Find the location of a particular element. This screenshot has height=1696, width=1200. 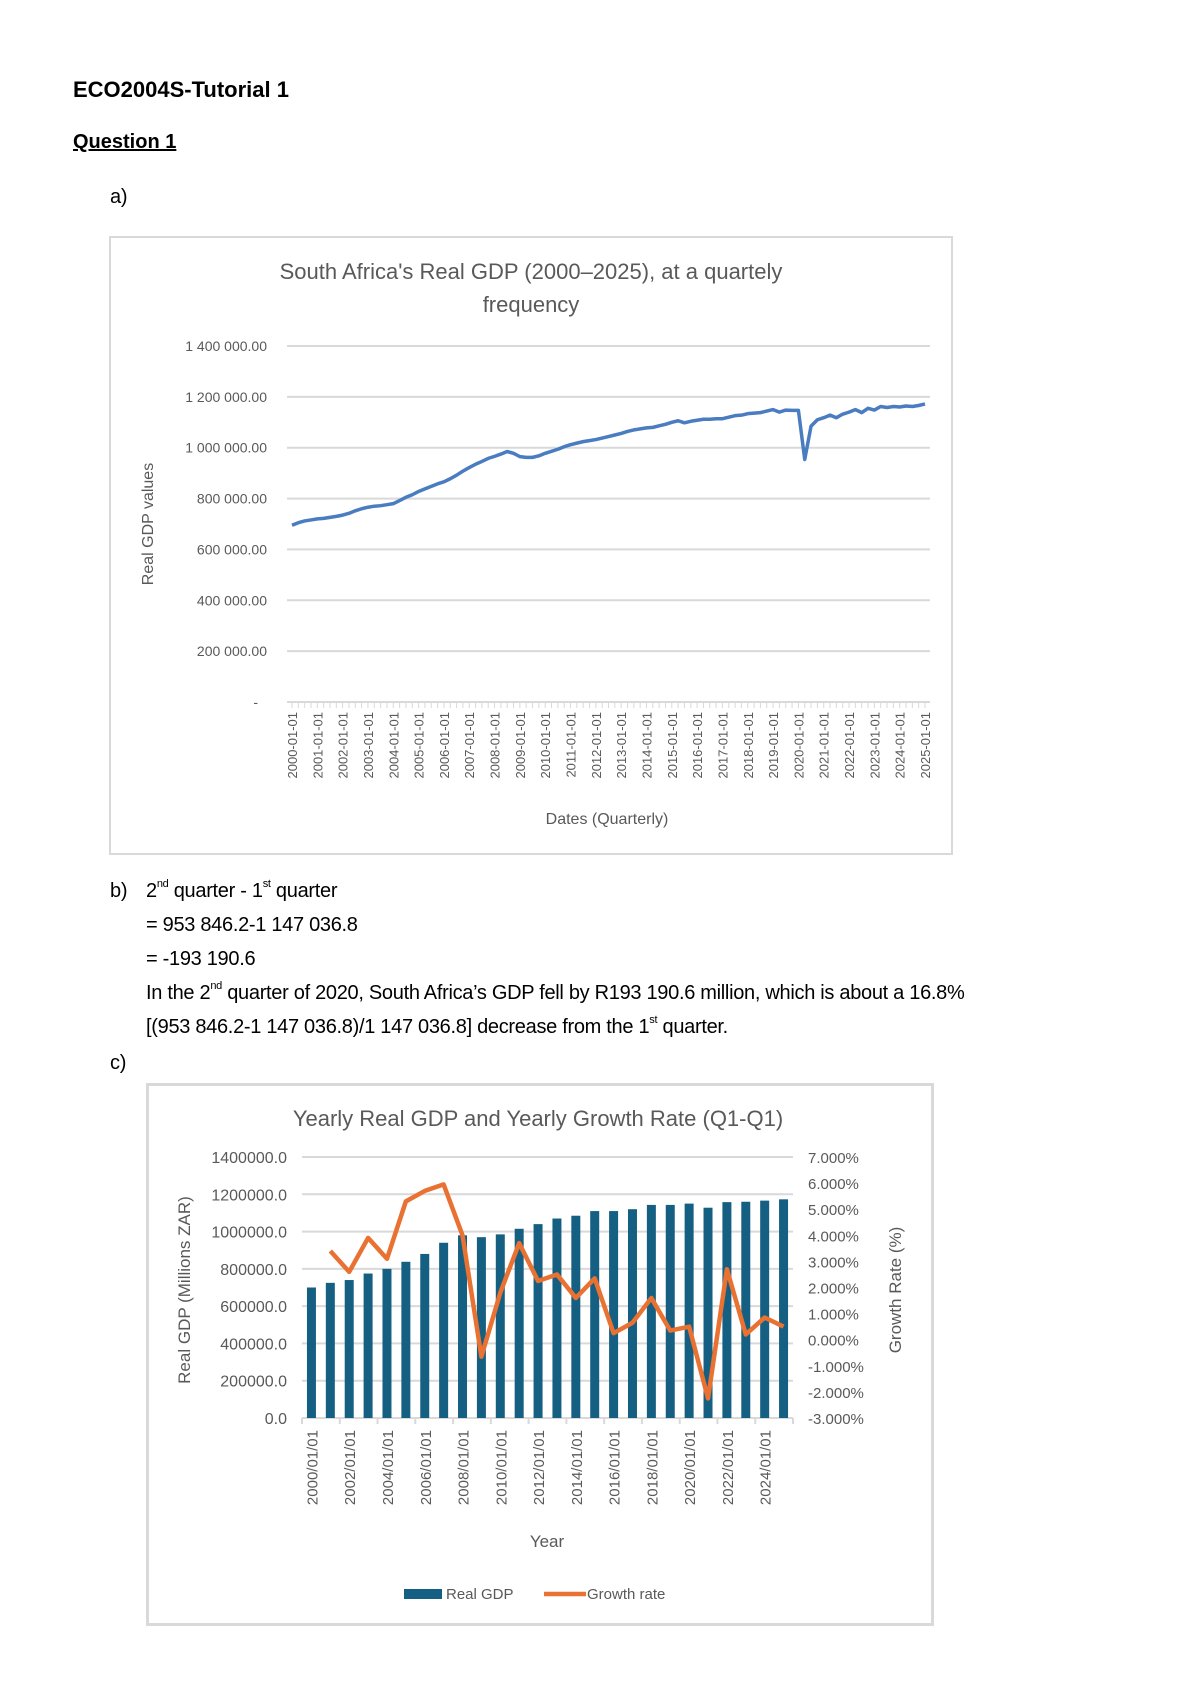

y2-tick-label: 6.000% is located at coordinates (833, 1184).